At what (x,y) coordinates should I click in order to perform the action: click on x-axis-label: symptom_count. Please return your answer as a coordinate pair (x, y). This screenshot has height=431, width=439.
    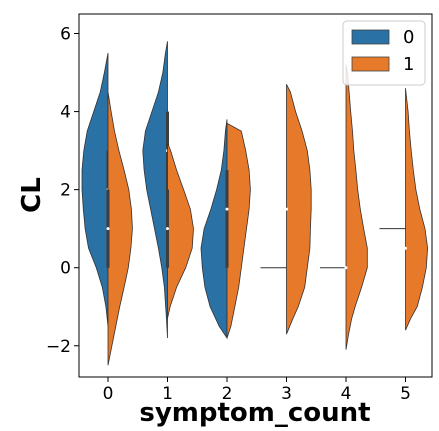
    Looking at the image, I should click on (254, 413).